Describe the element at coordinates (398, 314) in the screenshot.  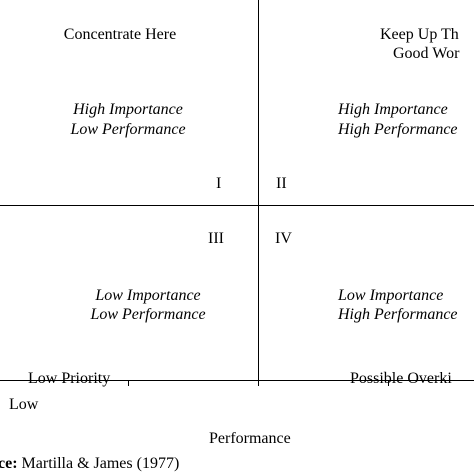
I see `quadrant-iv-performance: High Performance` at that location.